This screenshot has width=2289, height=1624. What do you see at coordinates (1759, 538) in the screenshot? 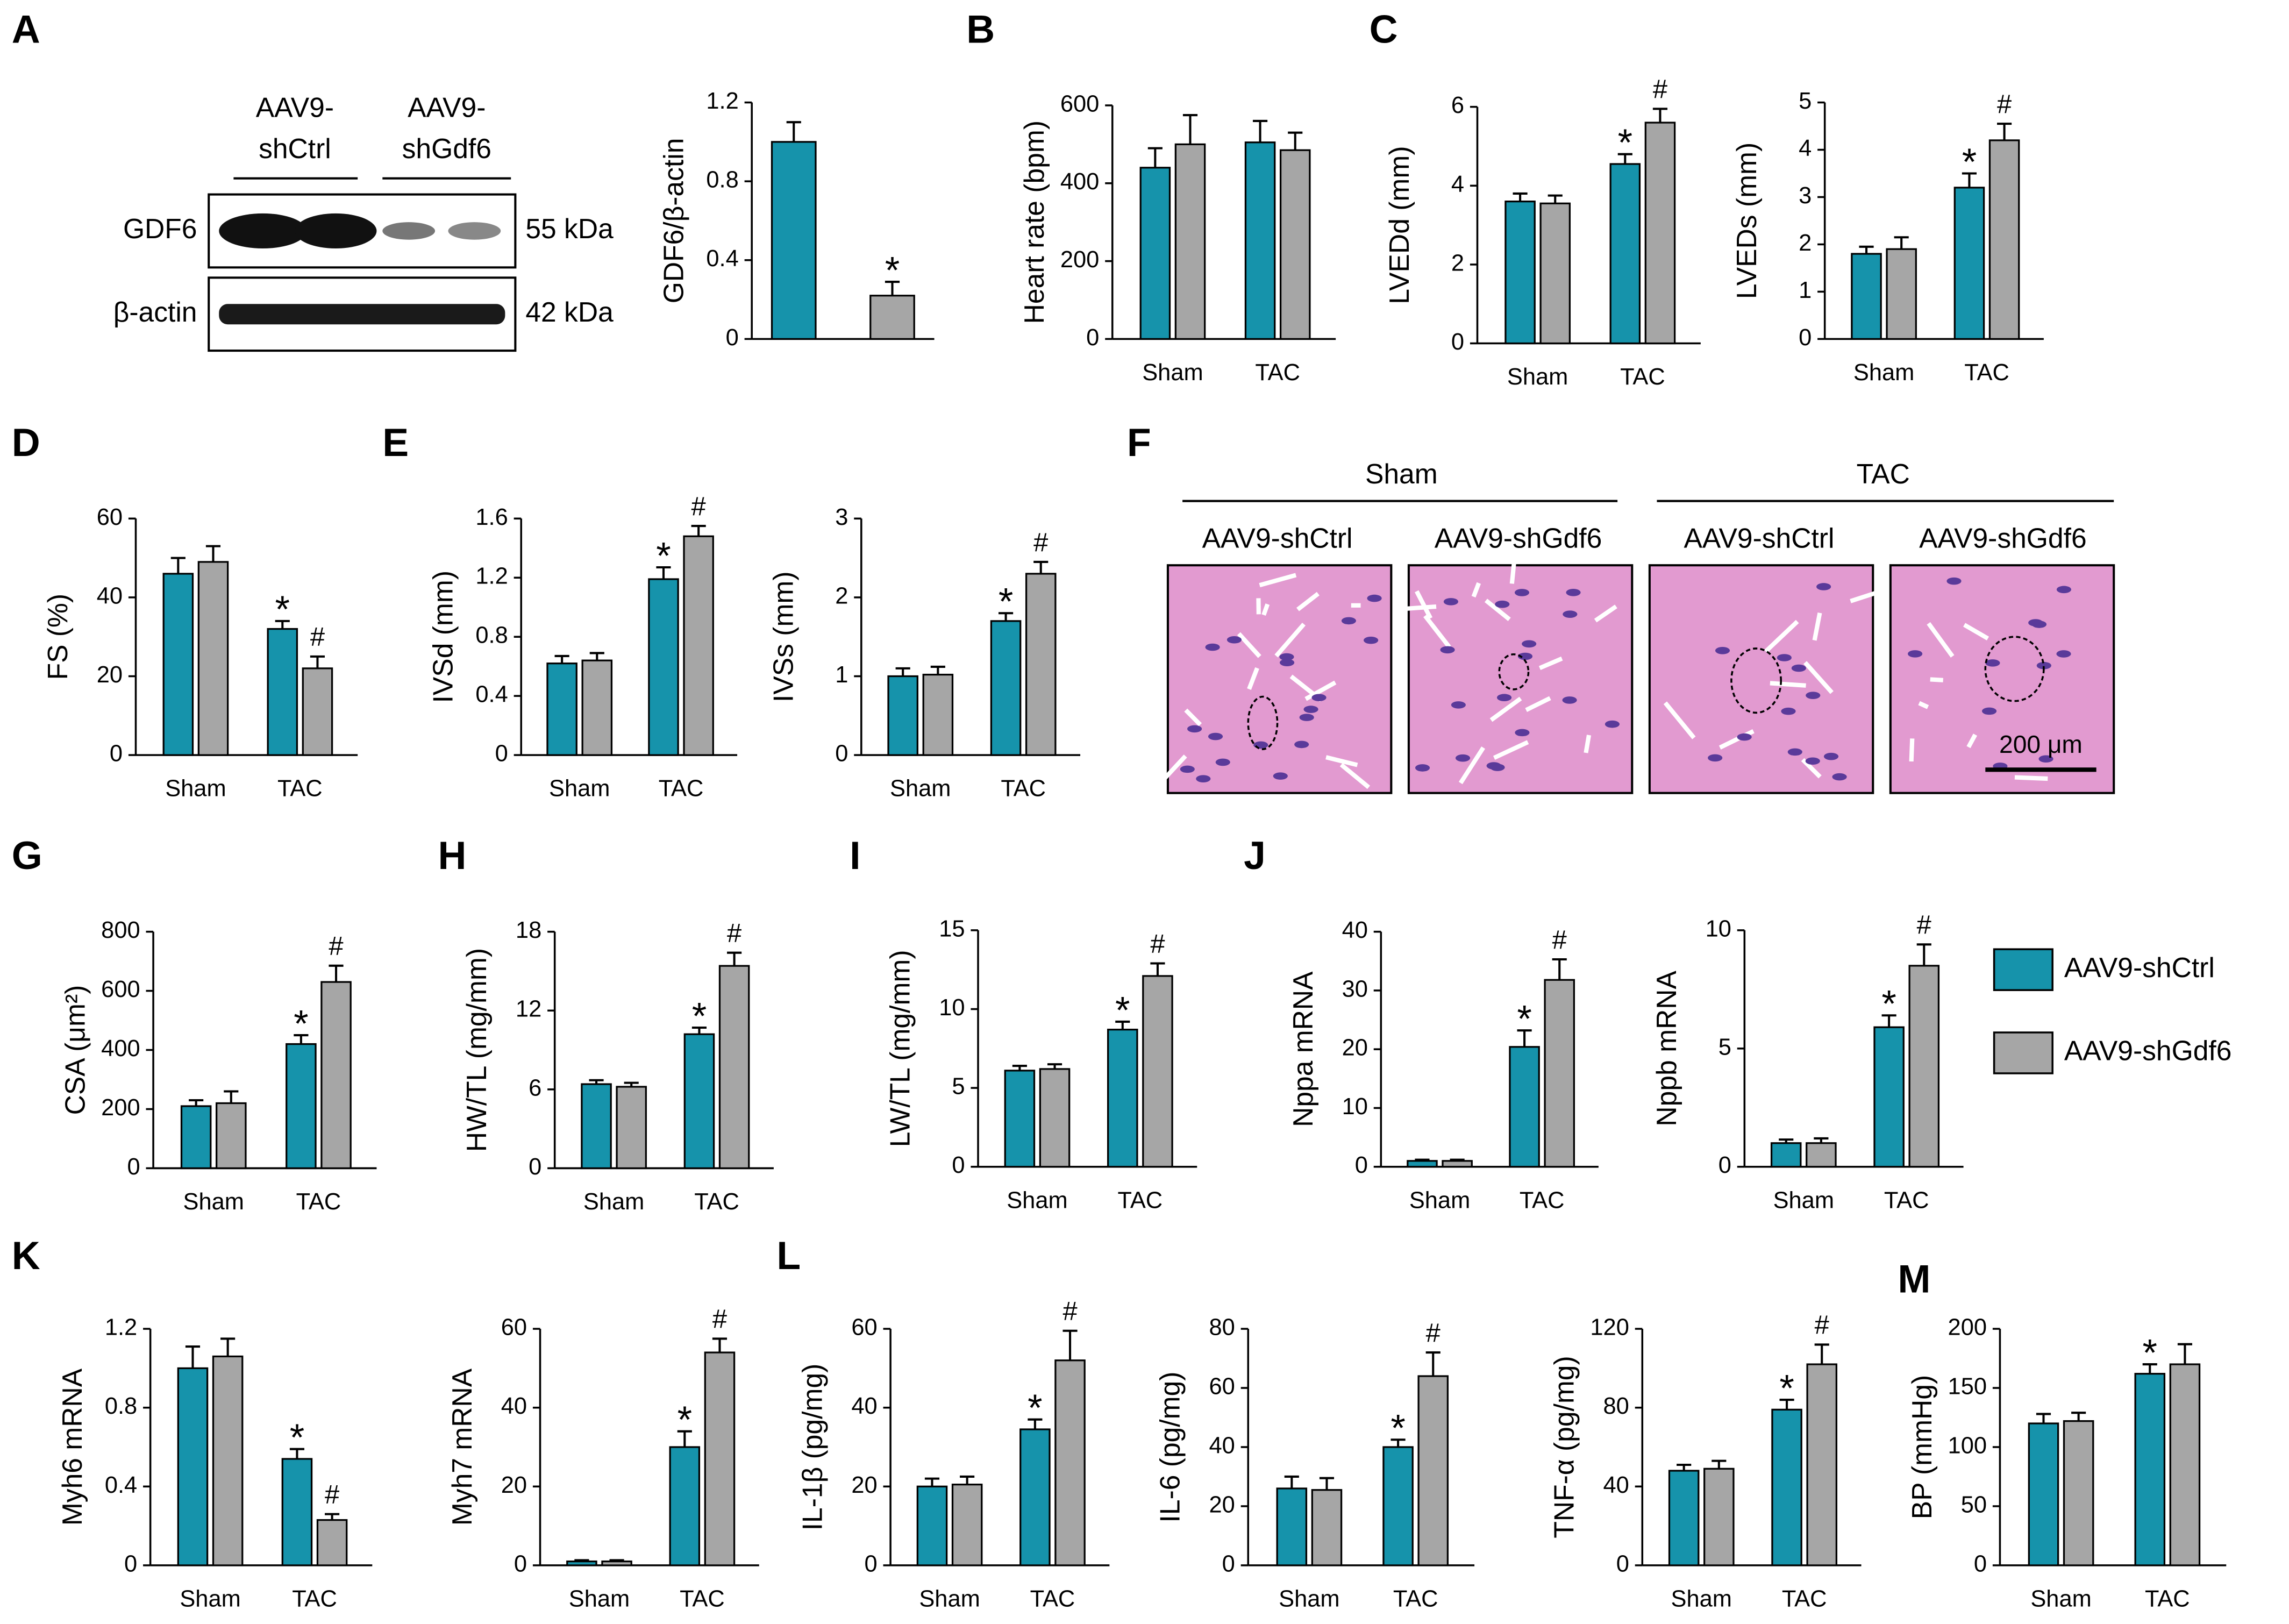
I see `image-label: AAV9-shCtrl` at bounding box center [1759, 538].